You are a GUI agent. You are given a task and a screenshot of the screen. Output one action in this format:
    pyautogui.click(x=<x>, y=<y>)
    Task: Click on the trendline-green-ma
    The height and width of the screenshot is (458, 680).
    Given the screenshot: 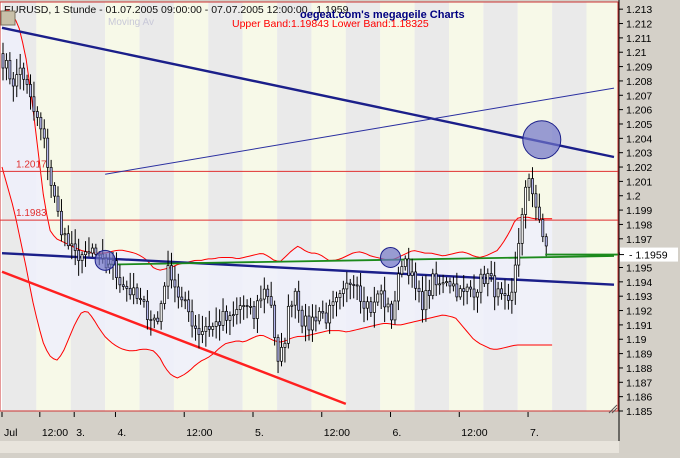 What is the action you would take?
    pyautogui.click(x=360, y=260)
    